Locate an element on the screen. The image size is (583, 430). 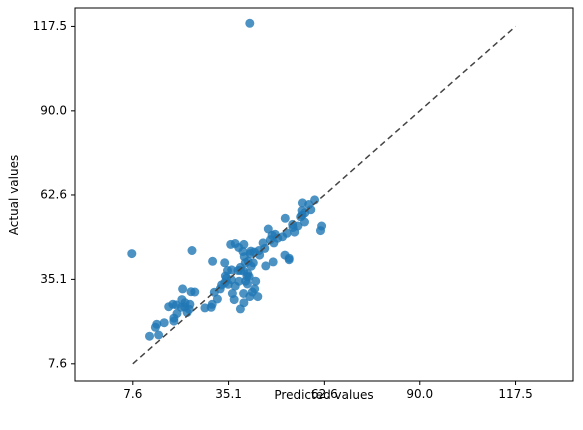
y-tick-label: 117.5 is located at coordinates (50, 26).